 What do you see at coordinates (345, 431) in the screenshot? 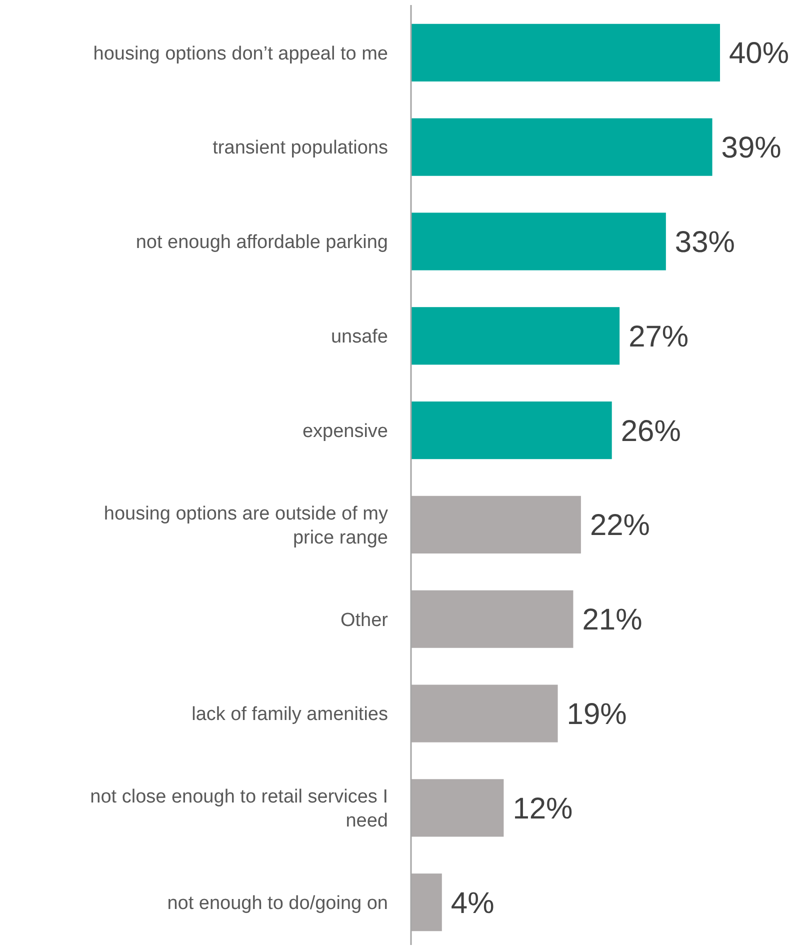
I see `y-tick-label: expensive` at bounding box center [345, 431].